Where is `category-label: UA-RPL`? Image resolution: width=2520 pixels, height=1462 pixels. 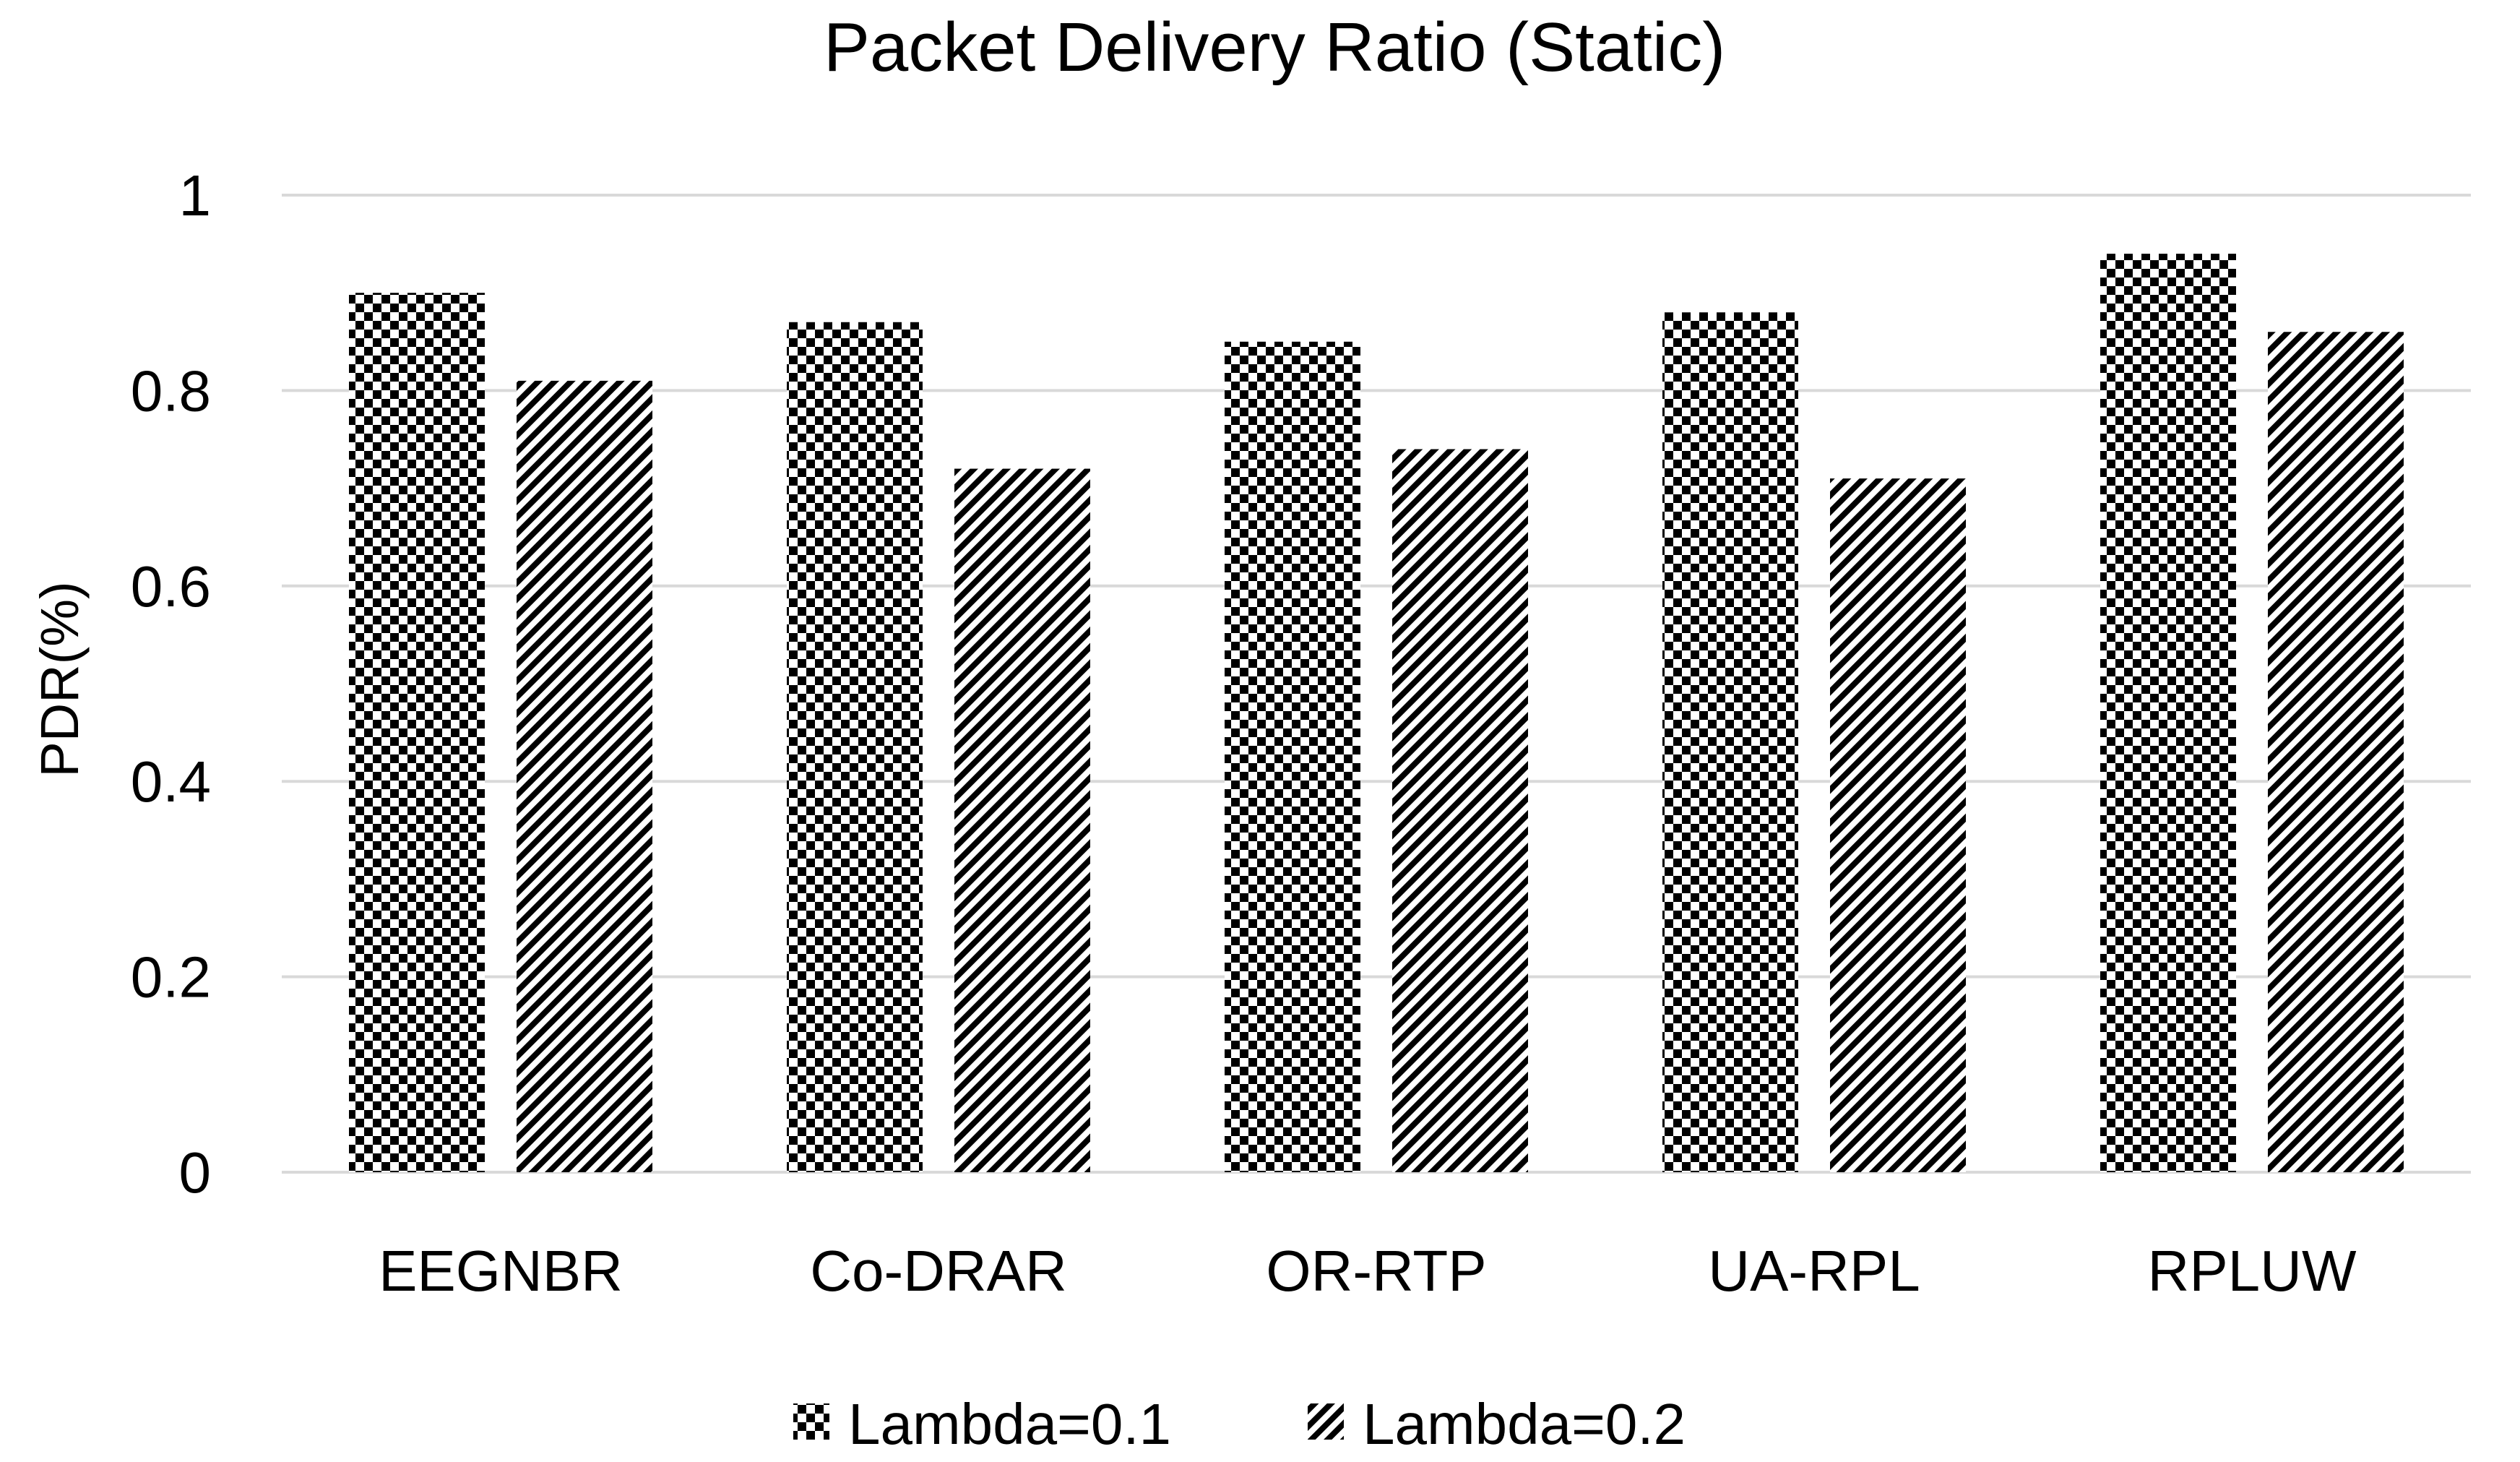
category-label: UA-RPL is located at coordinates (1814, 1271).